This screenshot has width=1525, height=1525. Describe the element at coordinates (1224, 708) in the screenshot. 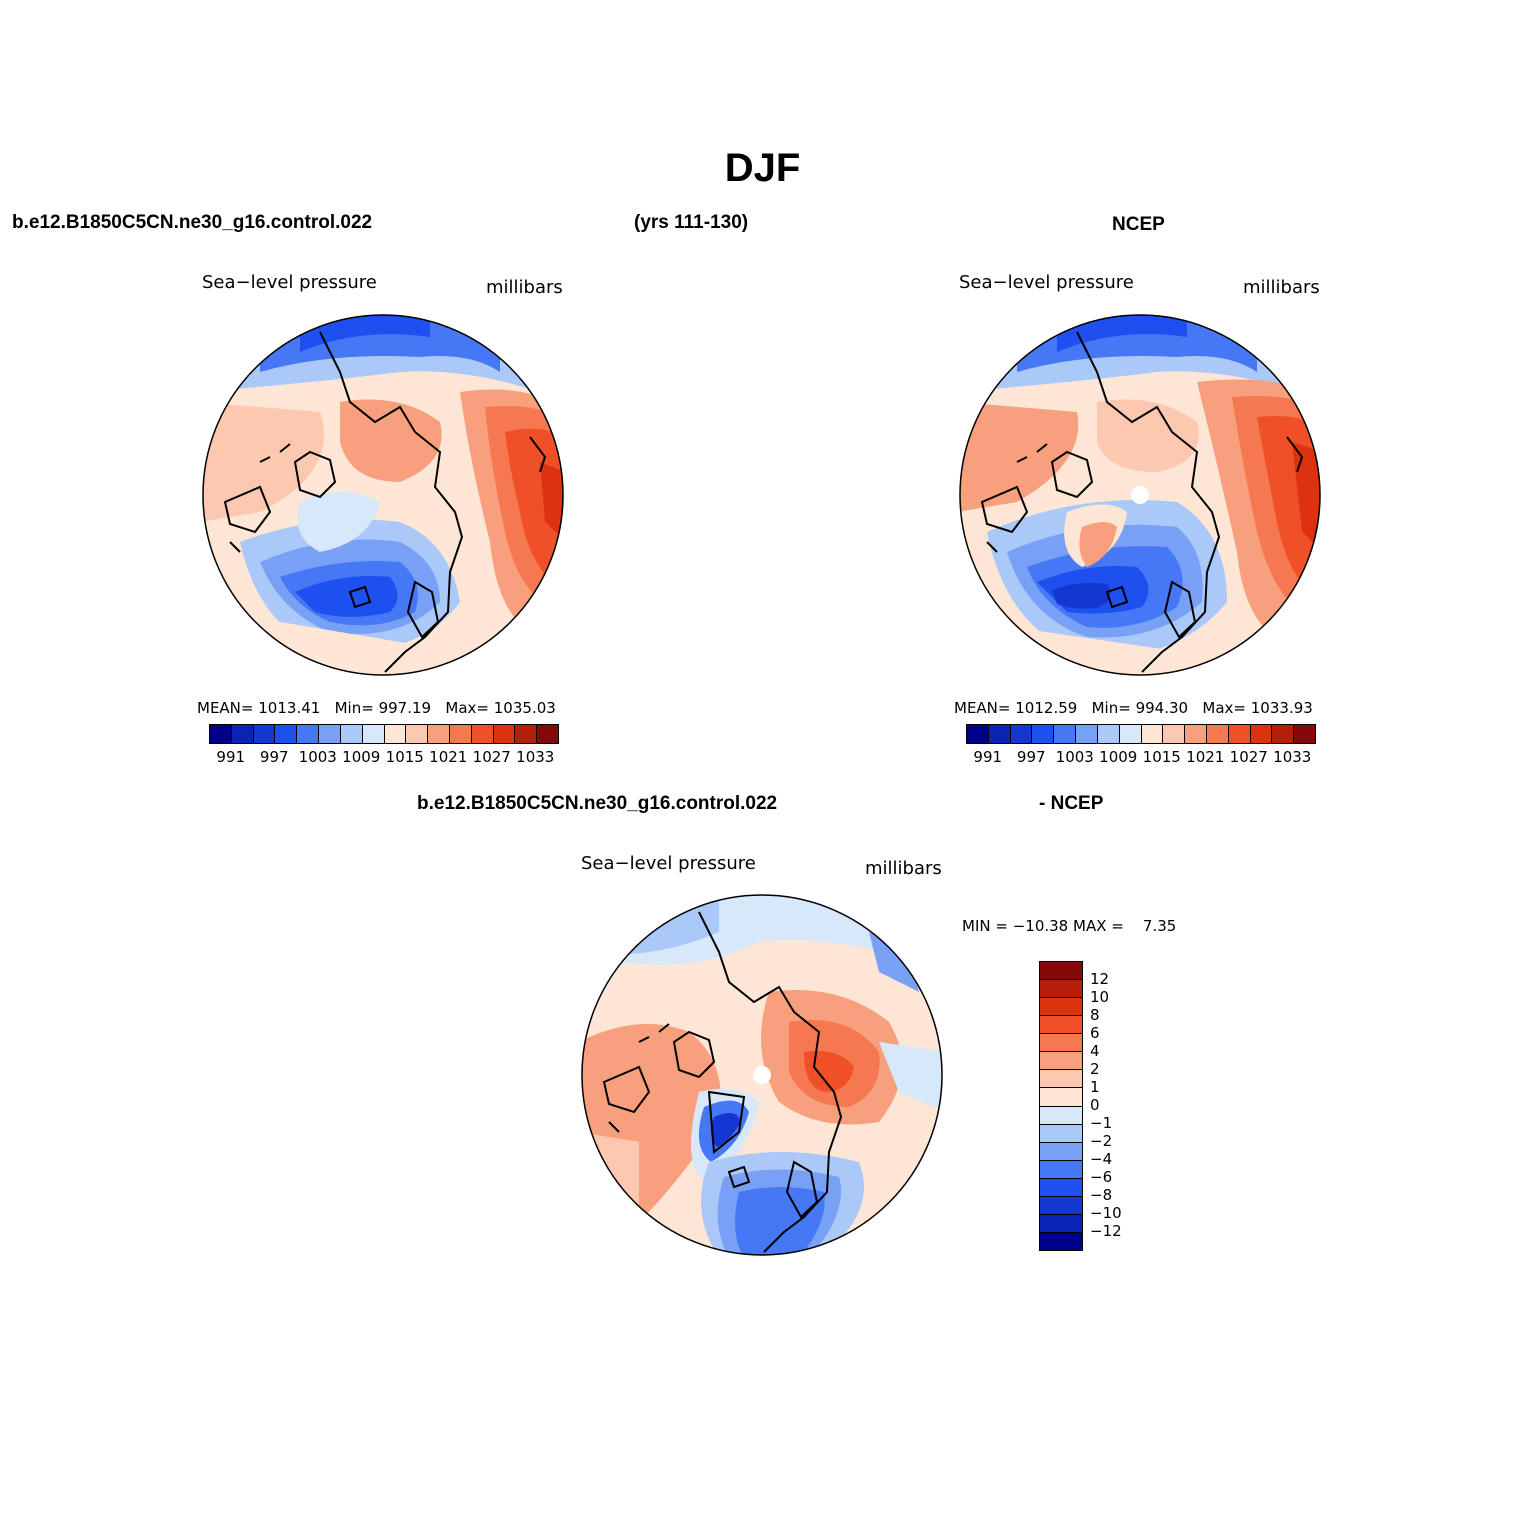

I see `obs-max-label: Max=` at that location.